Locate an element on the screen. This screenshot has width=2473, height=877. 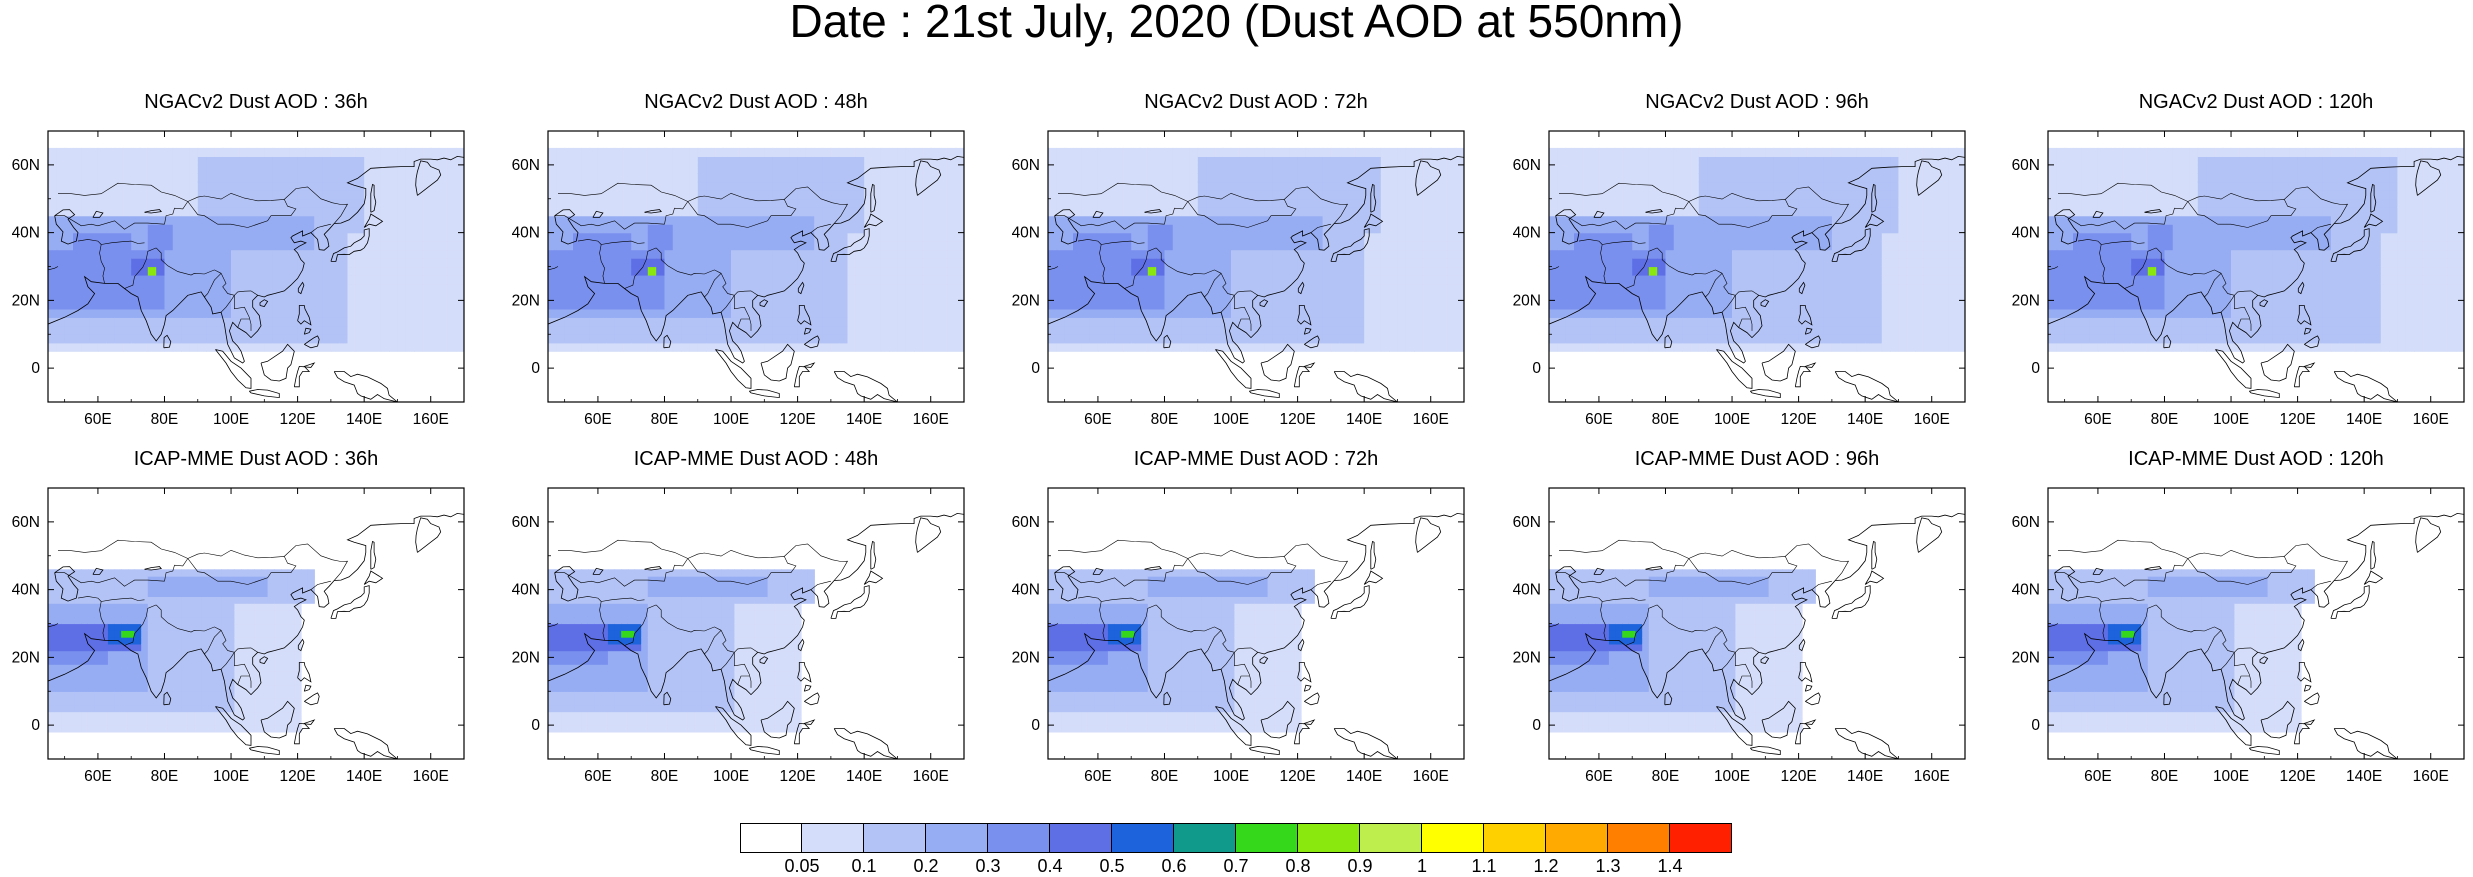
lon-tick-label: 160E is located at coordinates (1431, 419).